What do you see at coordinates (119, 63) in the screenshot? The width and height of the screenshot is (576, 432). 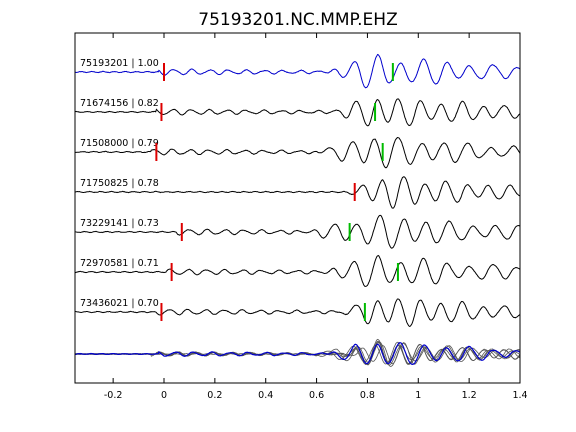 I see `trace-label: 75193201 | 1.00` at bounding box center [119, 63].